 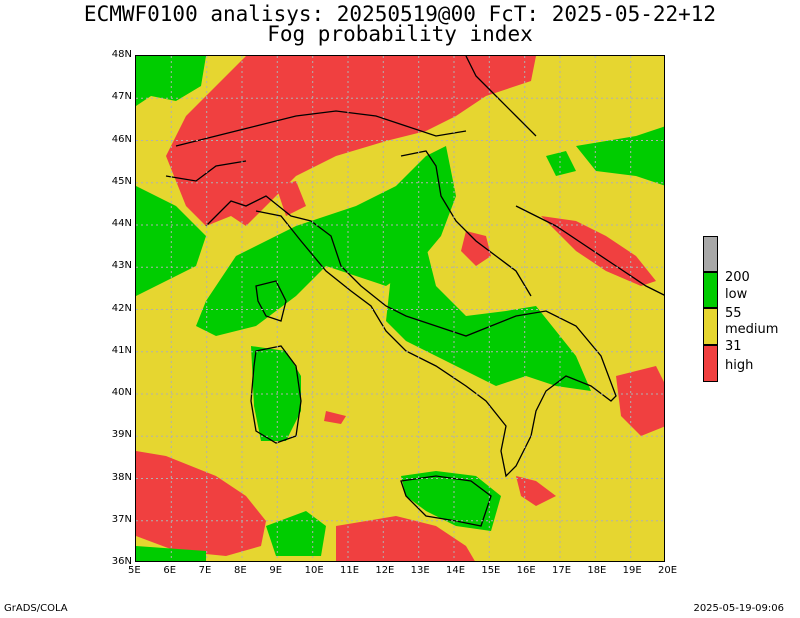 I want to click on lon-tick-label: 9E, so click(x=276, y=570).